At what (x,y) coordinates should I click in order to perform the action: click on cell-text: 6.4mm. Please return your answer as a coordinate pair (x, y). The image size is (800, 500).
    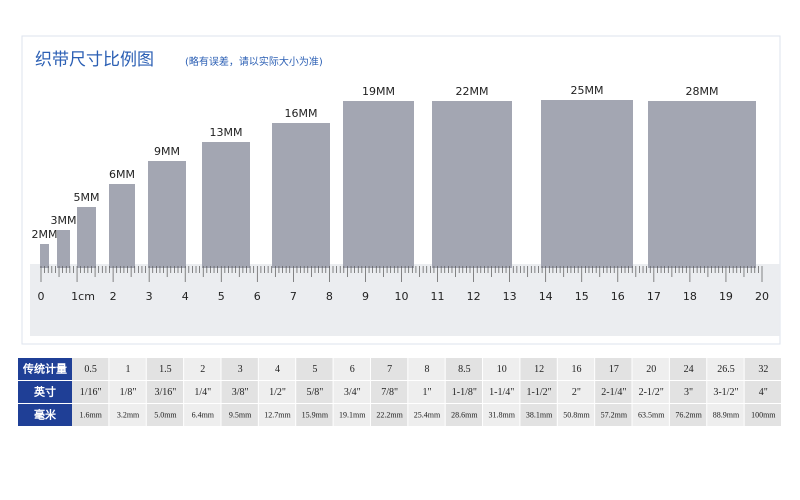
    Looking at the image, I should click on (203, 414).